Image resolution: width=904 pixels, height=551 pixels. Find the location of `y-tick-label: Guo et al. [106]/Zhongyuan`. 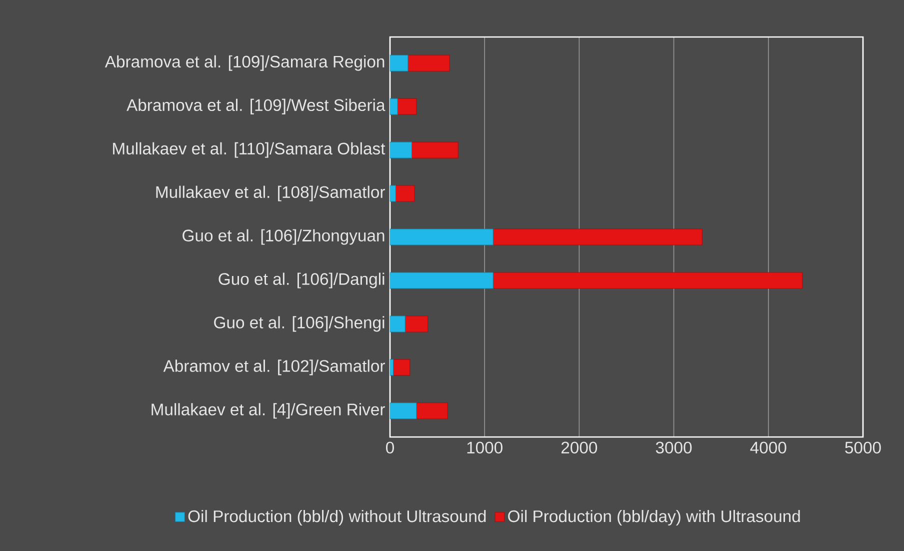

y-tick-label: Guo et al. [106]/Zhongyuan is located at coordinates (283, 237).